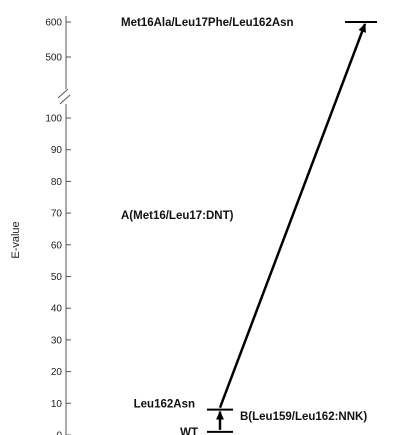 The width and height of the screenshot is (413, 435). What do you see at coordinates (57, 214) in the screenshot?
I see `y-tick-label-70: 70` at bounding box center [57, 214].